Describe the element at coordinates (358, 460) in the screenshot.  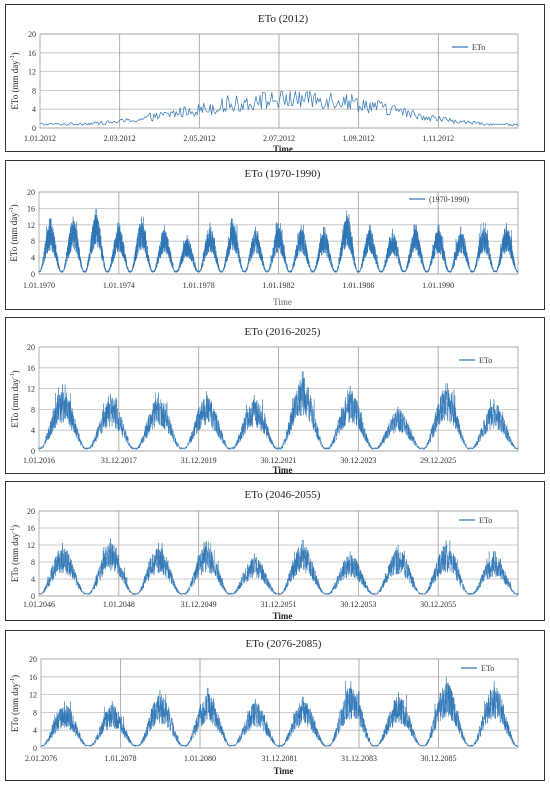
I see `x-tick-label: 30.12.2023` at that location.